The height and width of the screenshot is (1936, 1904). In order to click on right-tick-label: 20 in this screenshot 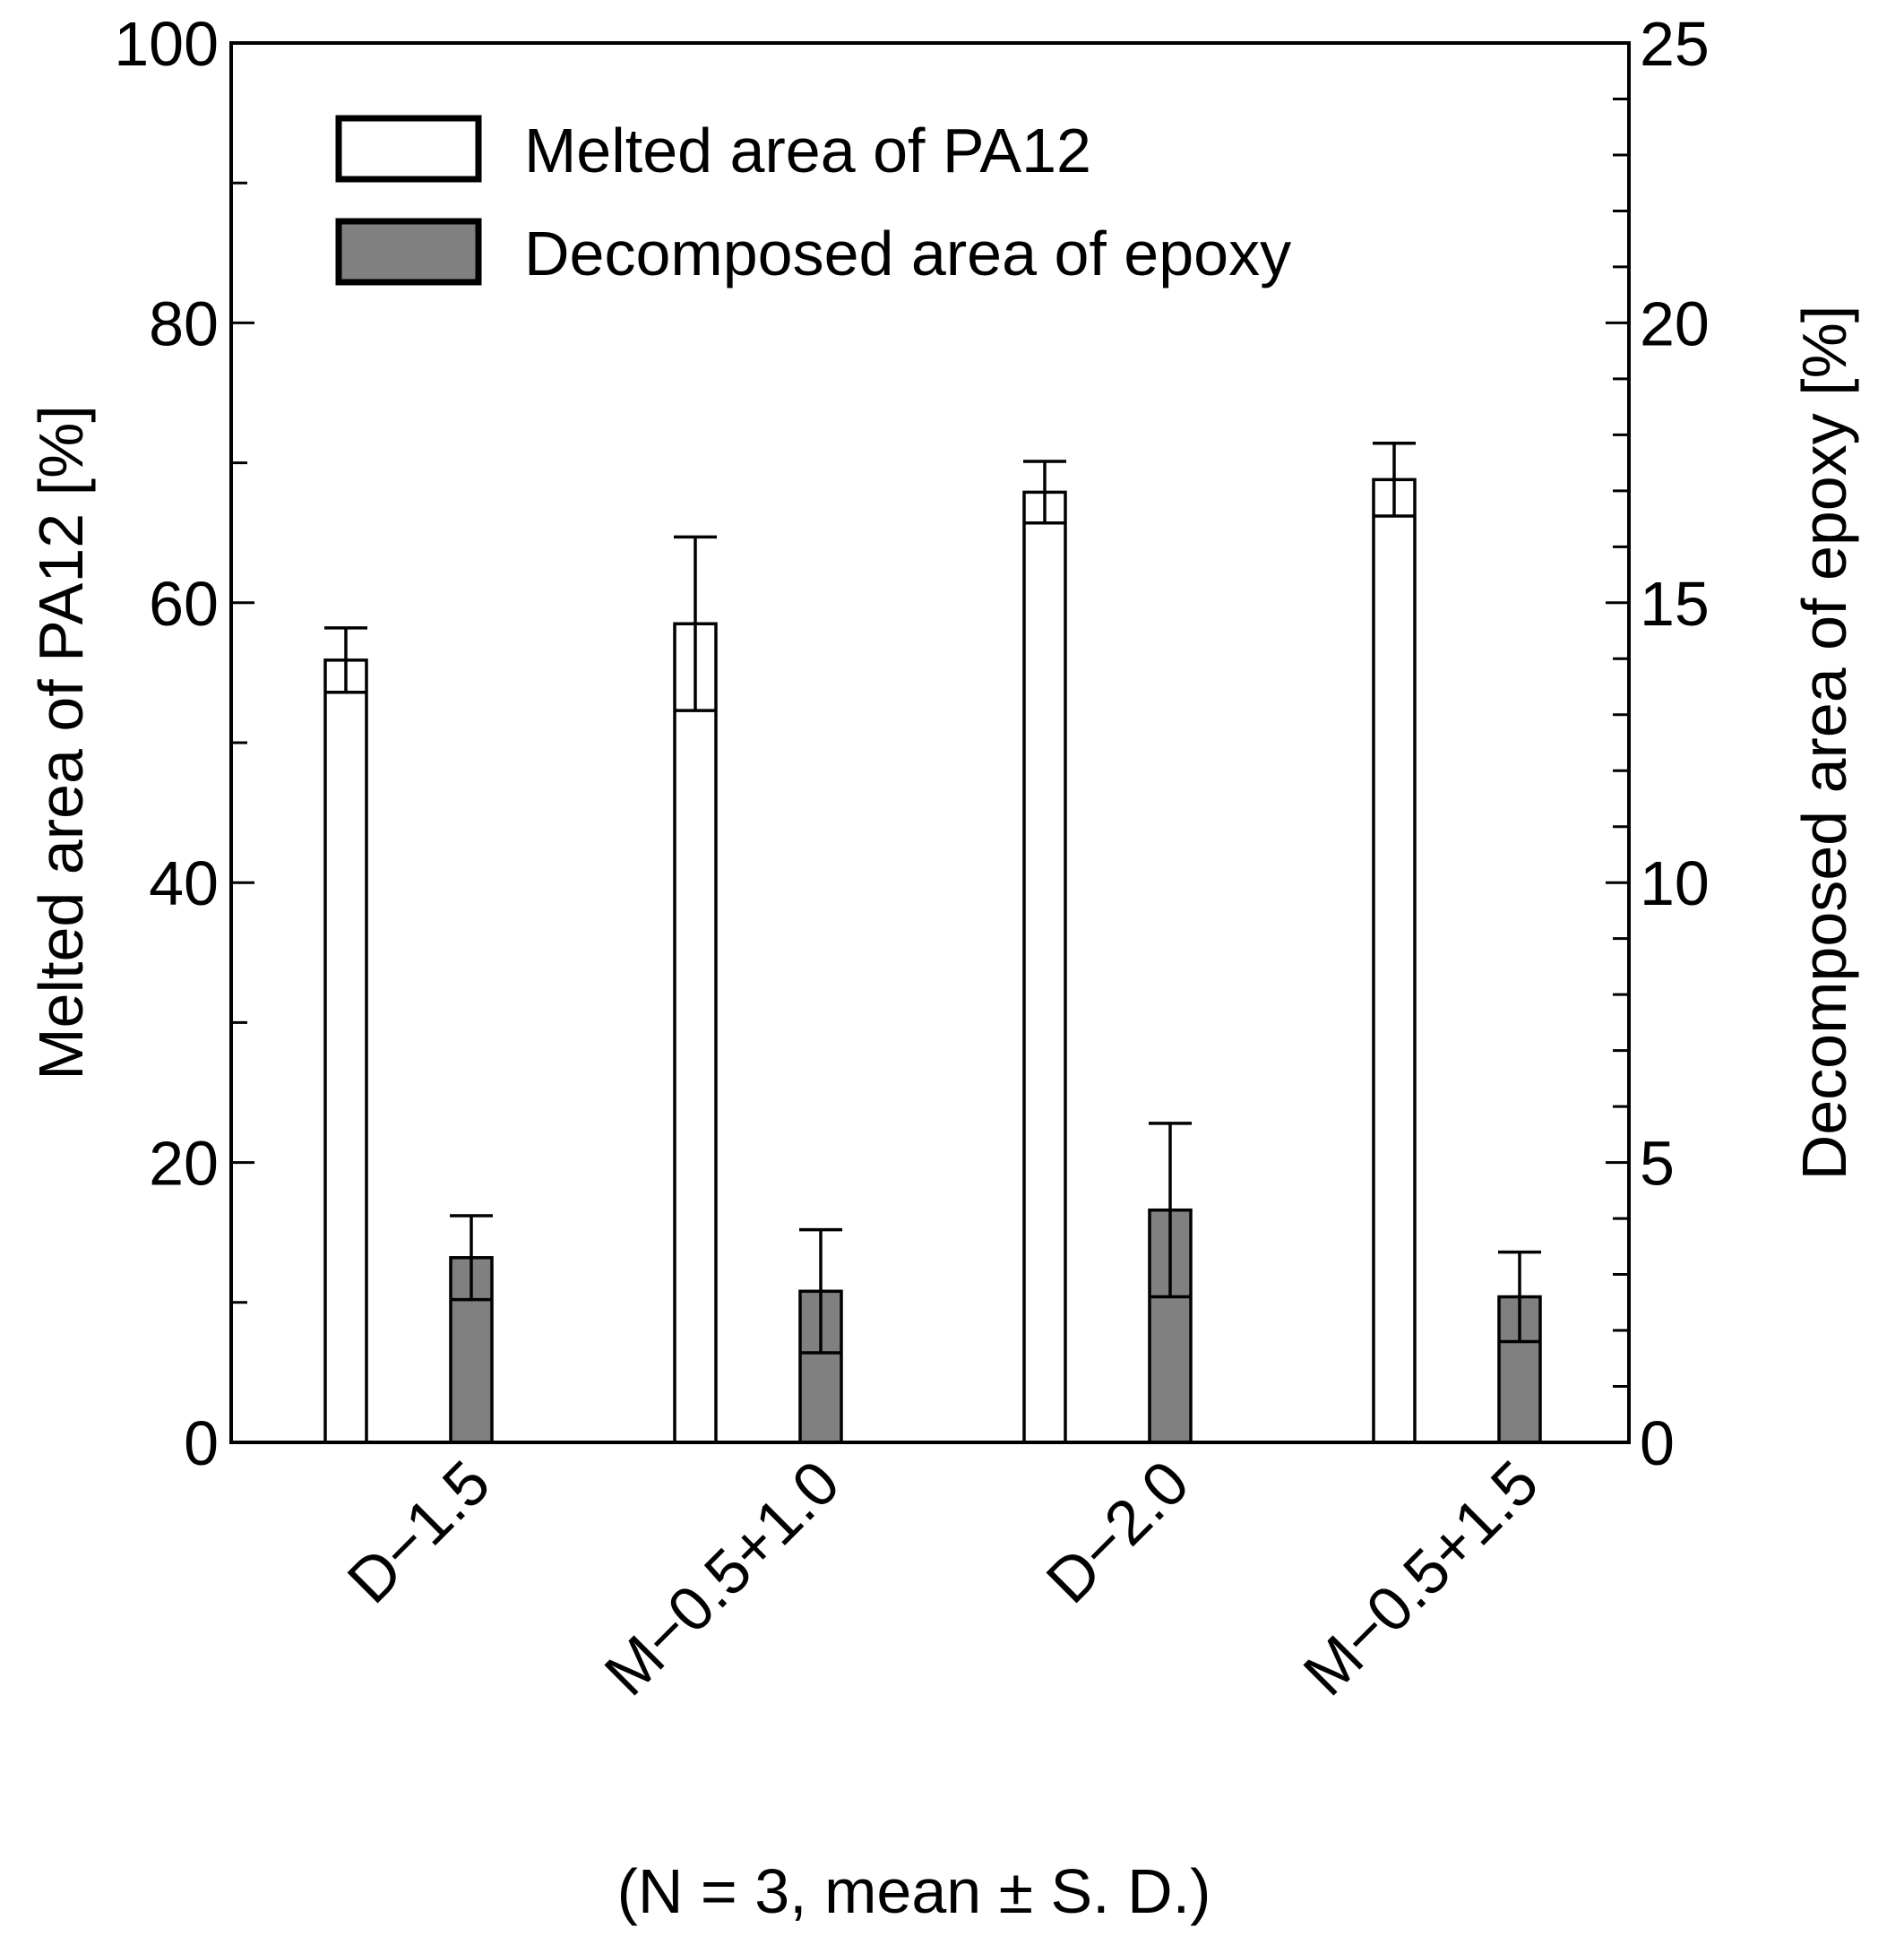, I will do `click(1675, 323)`.